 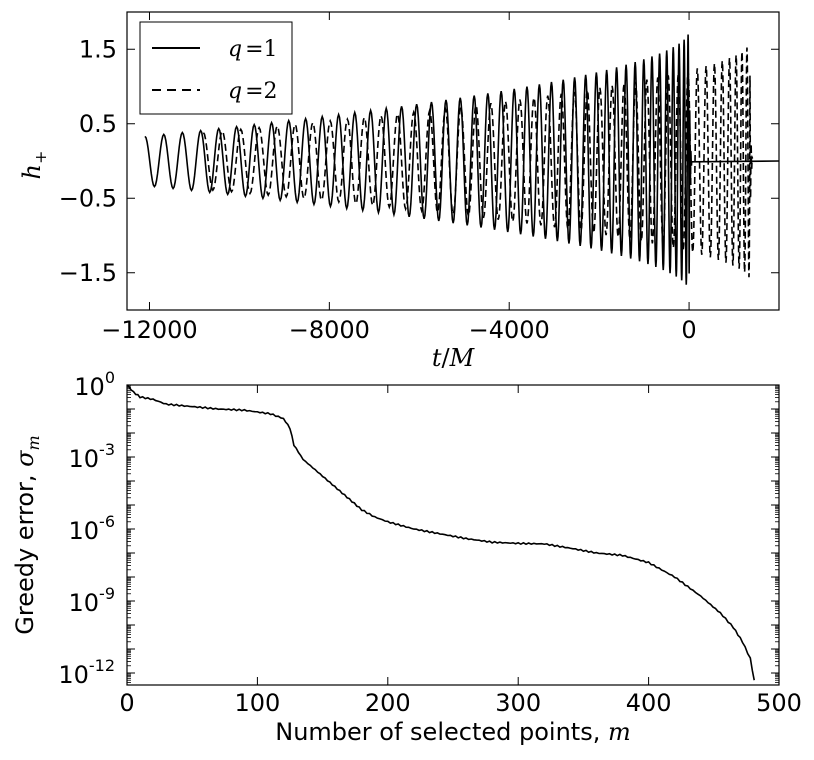 What do you see at coordinates (92, 528) in the screenshot?
I see `bottom-y-tick-label: 10⁻⁶` at bounding box center [92, 528].